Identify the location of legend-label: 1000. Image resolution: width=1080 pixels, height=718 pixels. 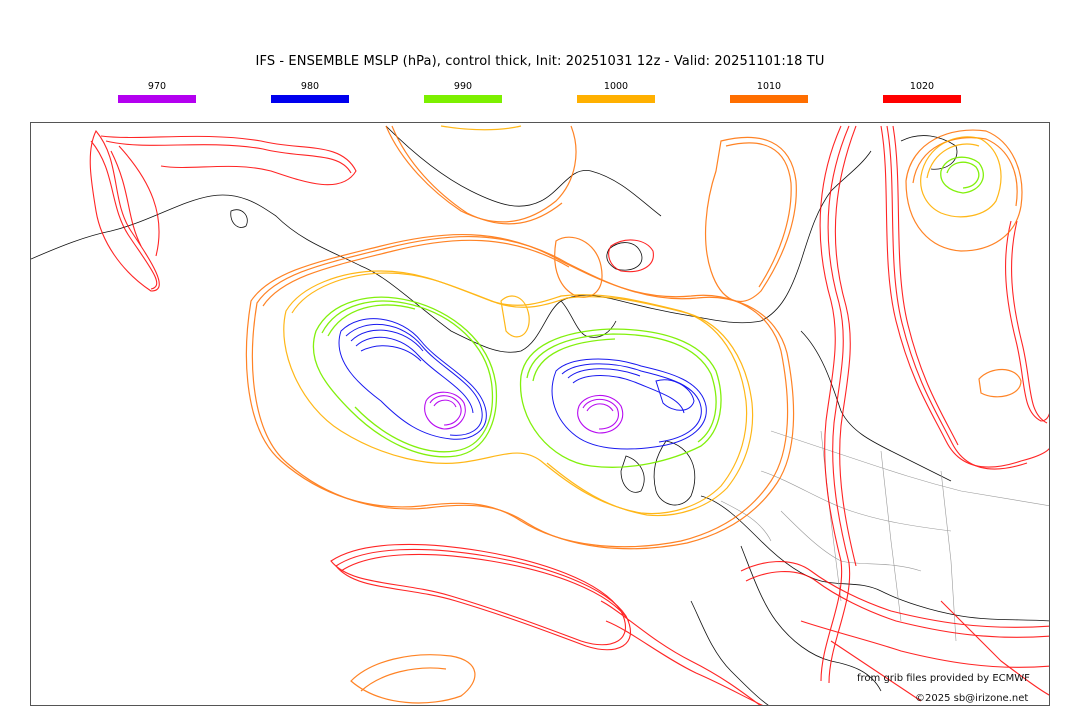
(616, 86).